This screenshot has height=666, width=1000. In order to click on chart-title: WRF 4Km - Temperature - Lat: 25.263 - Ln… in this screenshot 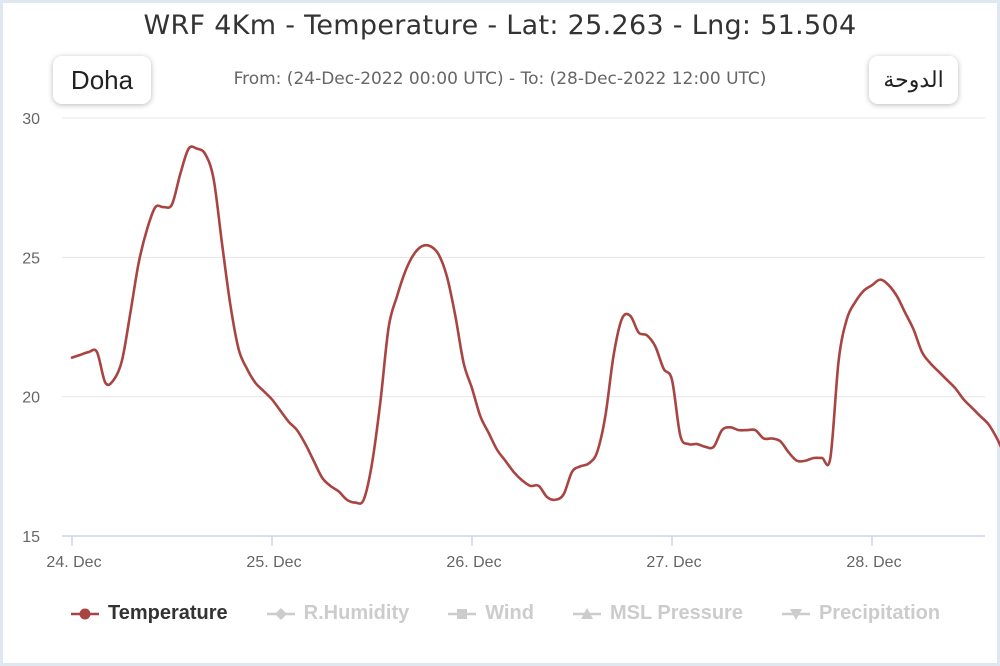, I will do `click(500, 25)`.